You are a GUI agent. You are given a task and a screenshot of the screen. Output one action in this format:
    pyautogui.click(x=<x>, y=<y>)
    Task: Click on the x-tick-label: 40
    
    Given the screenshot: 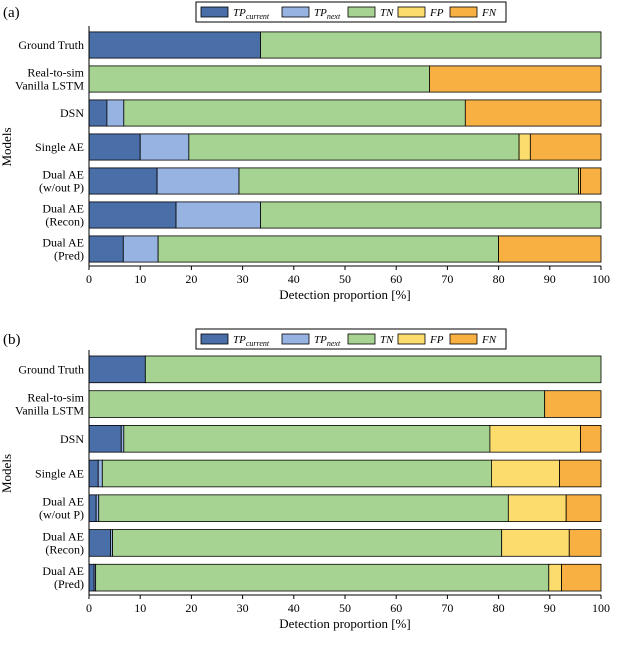 What is the action you would take?
    pyautogui.click(x=294, y=279)
    